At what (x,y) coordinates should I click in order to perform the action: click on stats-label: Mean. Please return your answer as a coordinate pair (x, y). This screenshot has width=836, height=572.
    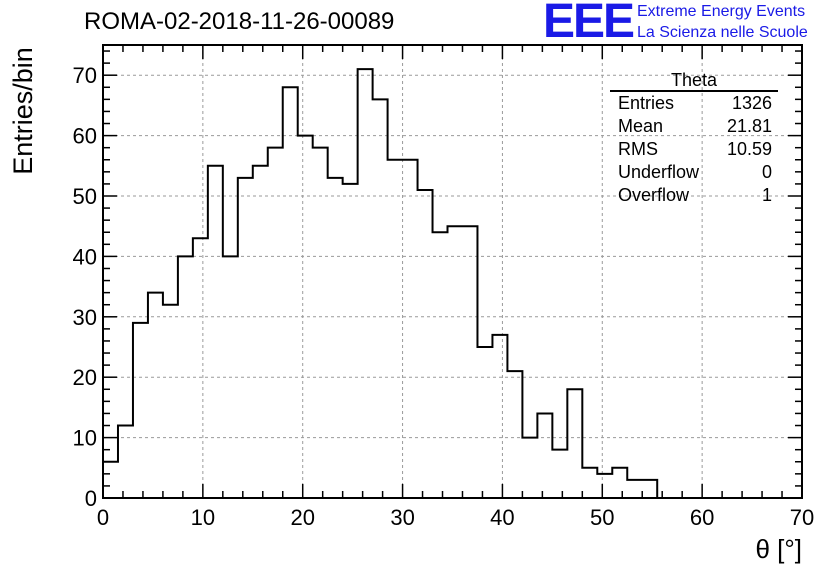
    Looking at the image, I should click on (641, 126).